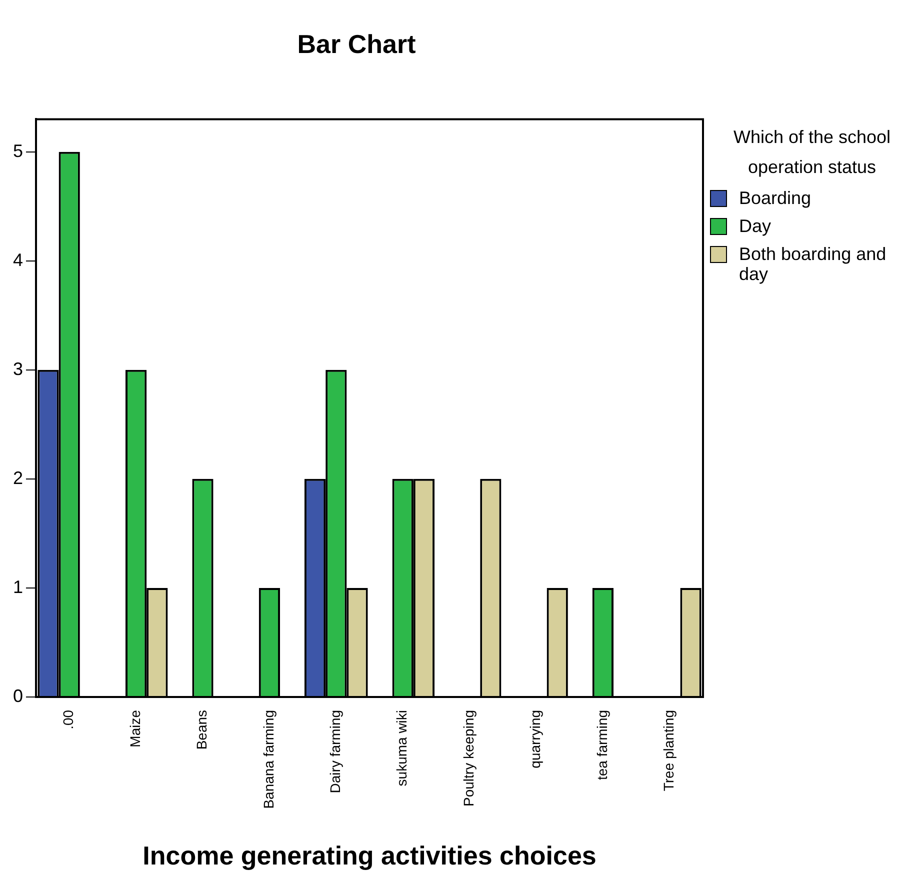 Image resolution: width=921 pixels, height=887 pixels. Describe the element at coordinates (18, 368) in the screenshot. I see `y-tick-label: 3` at that location.